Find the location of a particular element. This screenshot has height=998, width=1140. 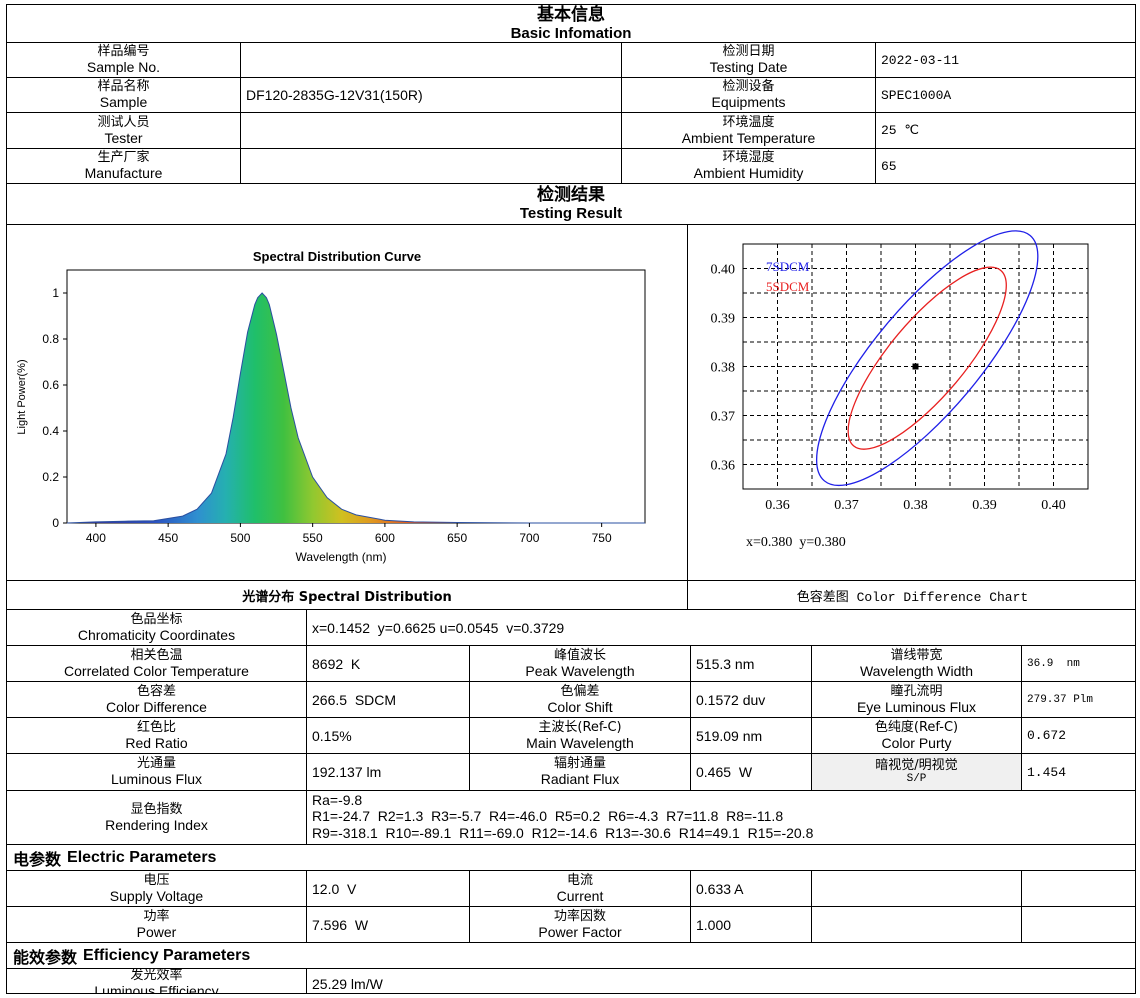

peak-label-en: Peak Wavelength is located at coordinates (580, 670).